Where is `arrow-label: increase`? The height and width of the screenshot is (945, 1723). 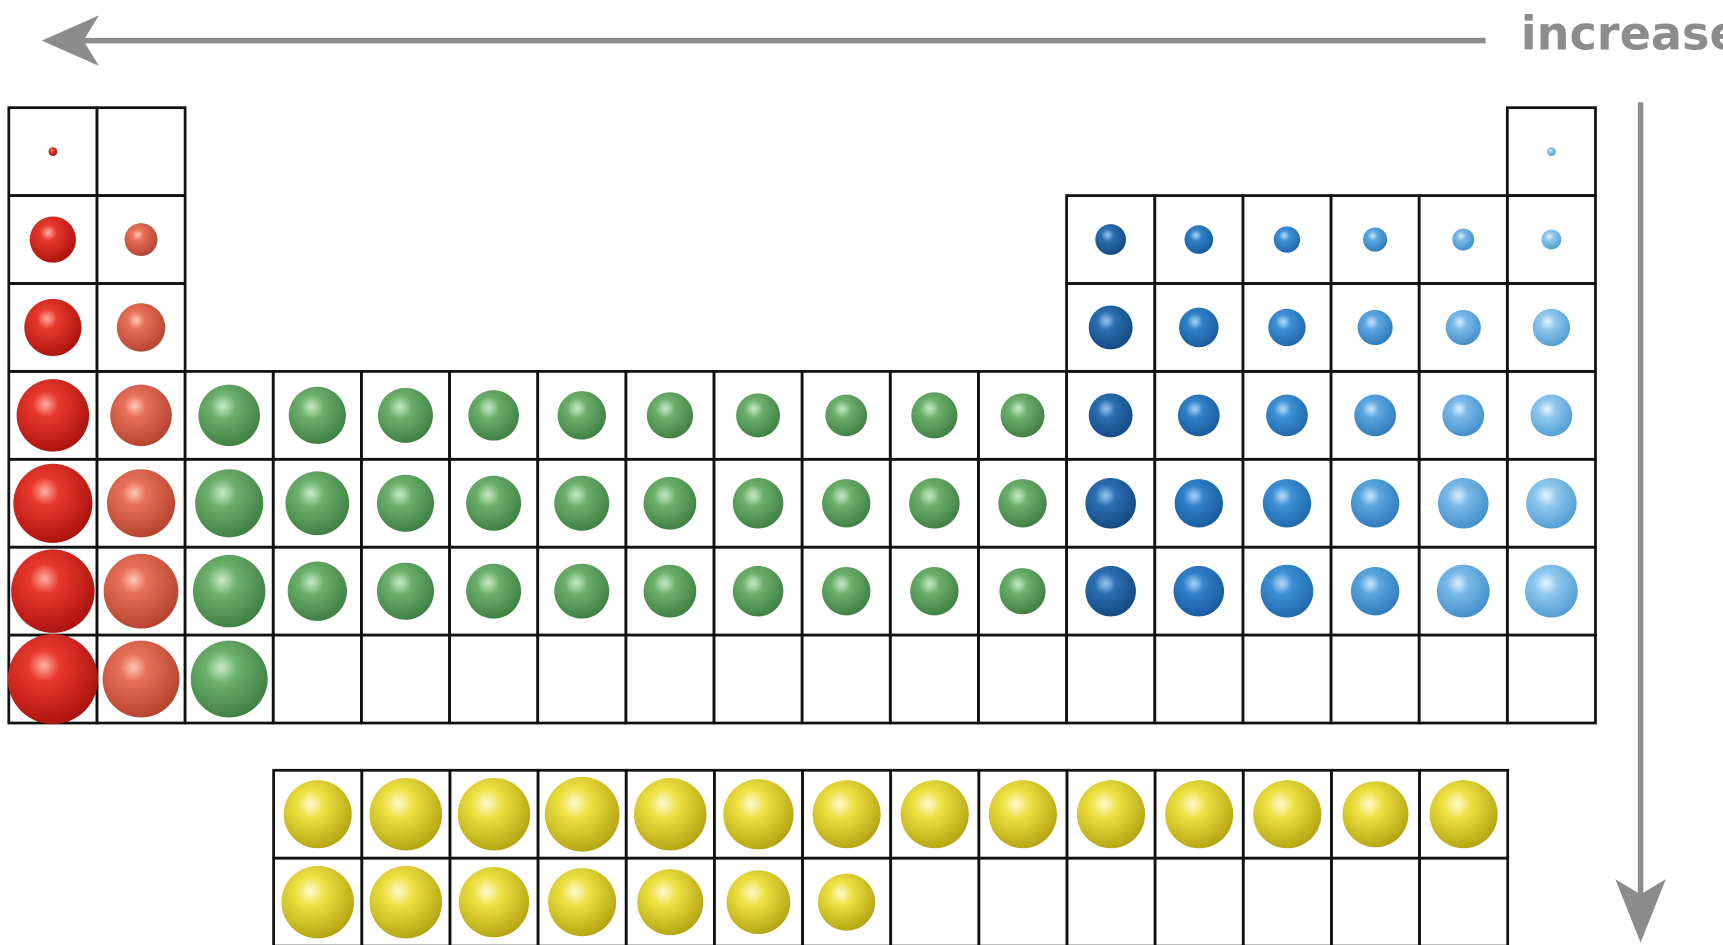 arrow-label: increase is located at coordinates (1622, 33).